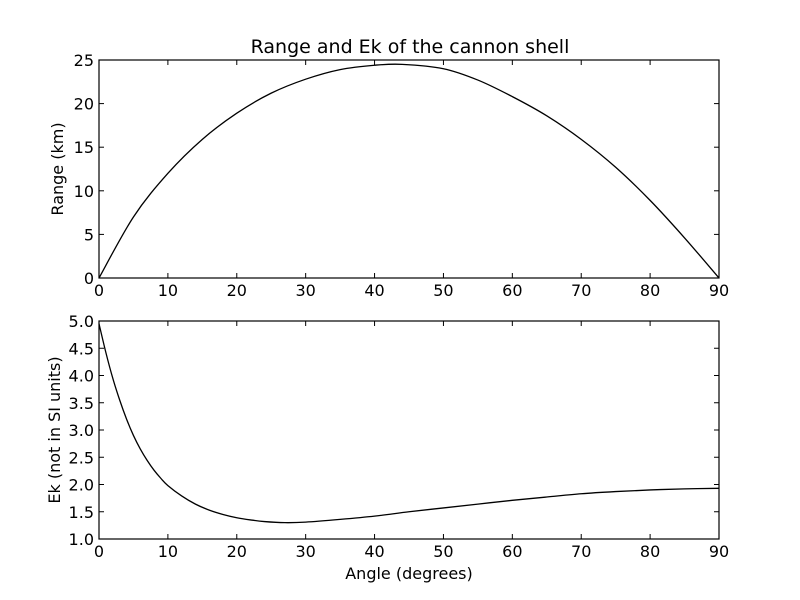 Image resolution: width=800 pixels, height=600 pixels. I want to click on range-y-tick-label: 10, so click(84, 191).